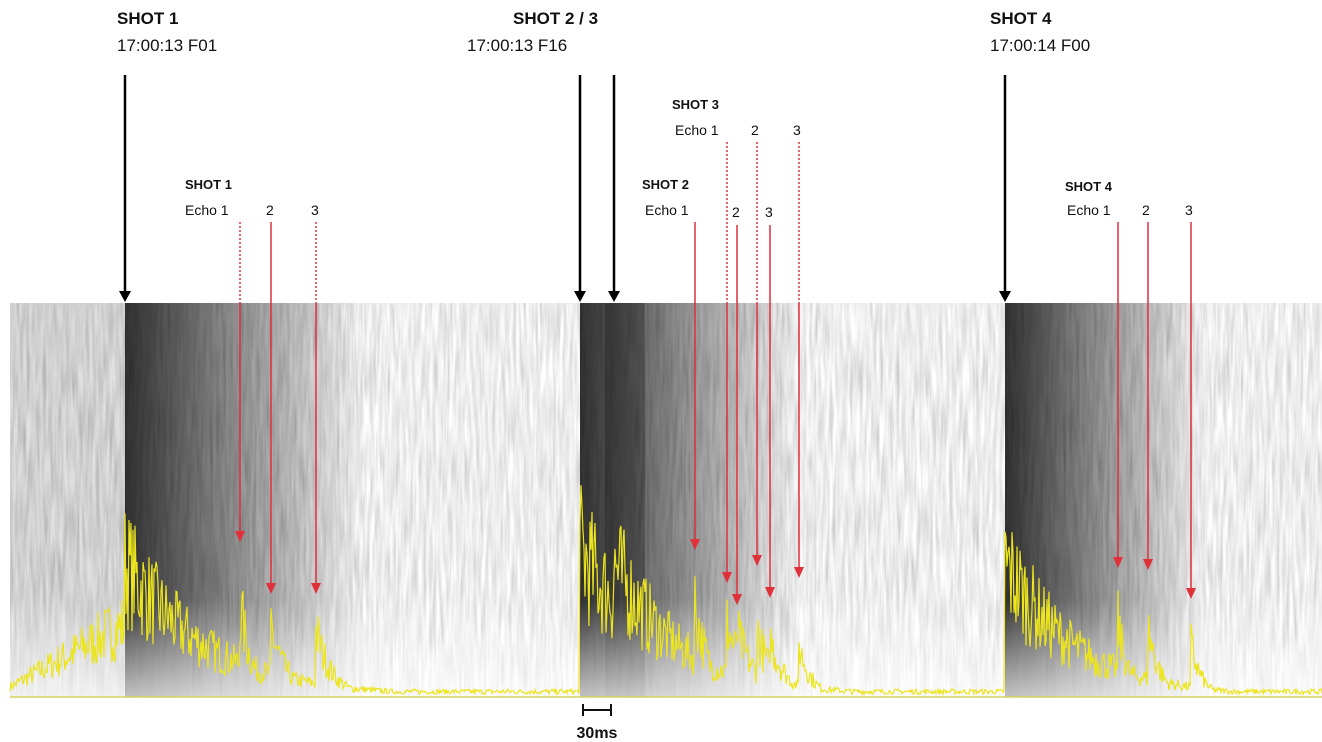  What do you see at coordinates (597, 733) in the screenshot?
I see `scale-label: 30ms` at bounding box center [597, 733].